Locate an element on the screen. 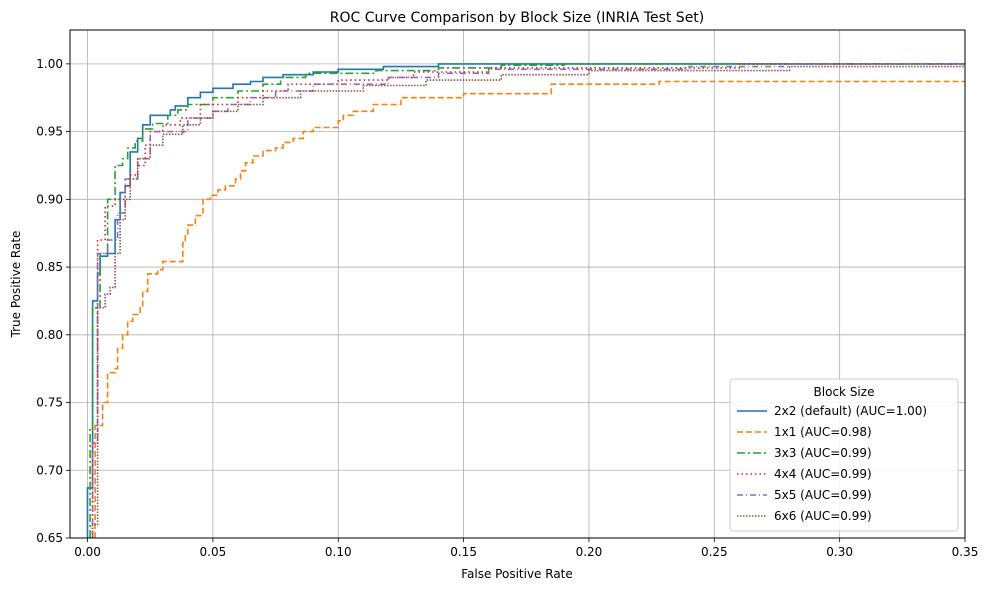 The image size is (990, 590). x-tick-label: 0.25 is located at coordinates (714, 552).